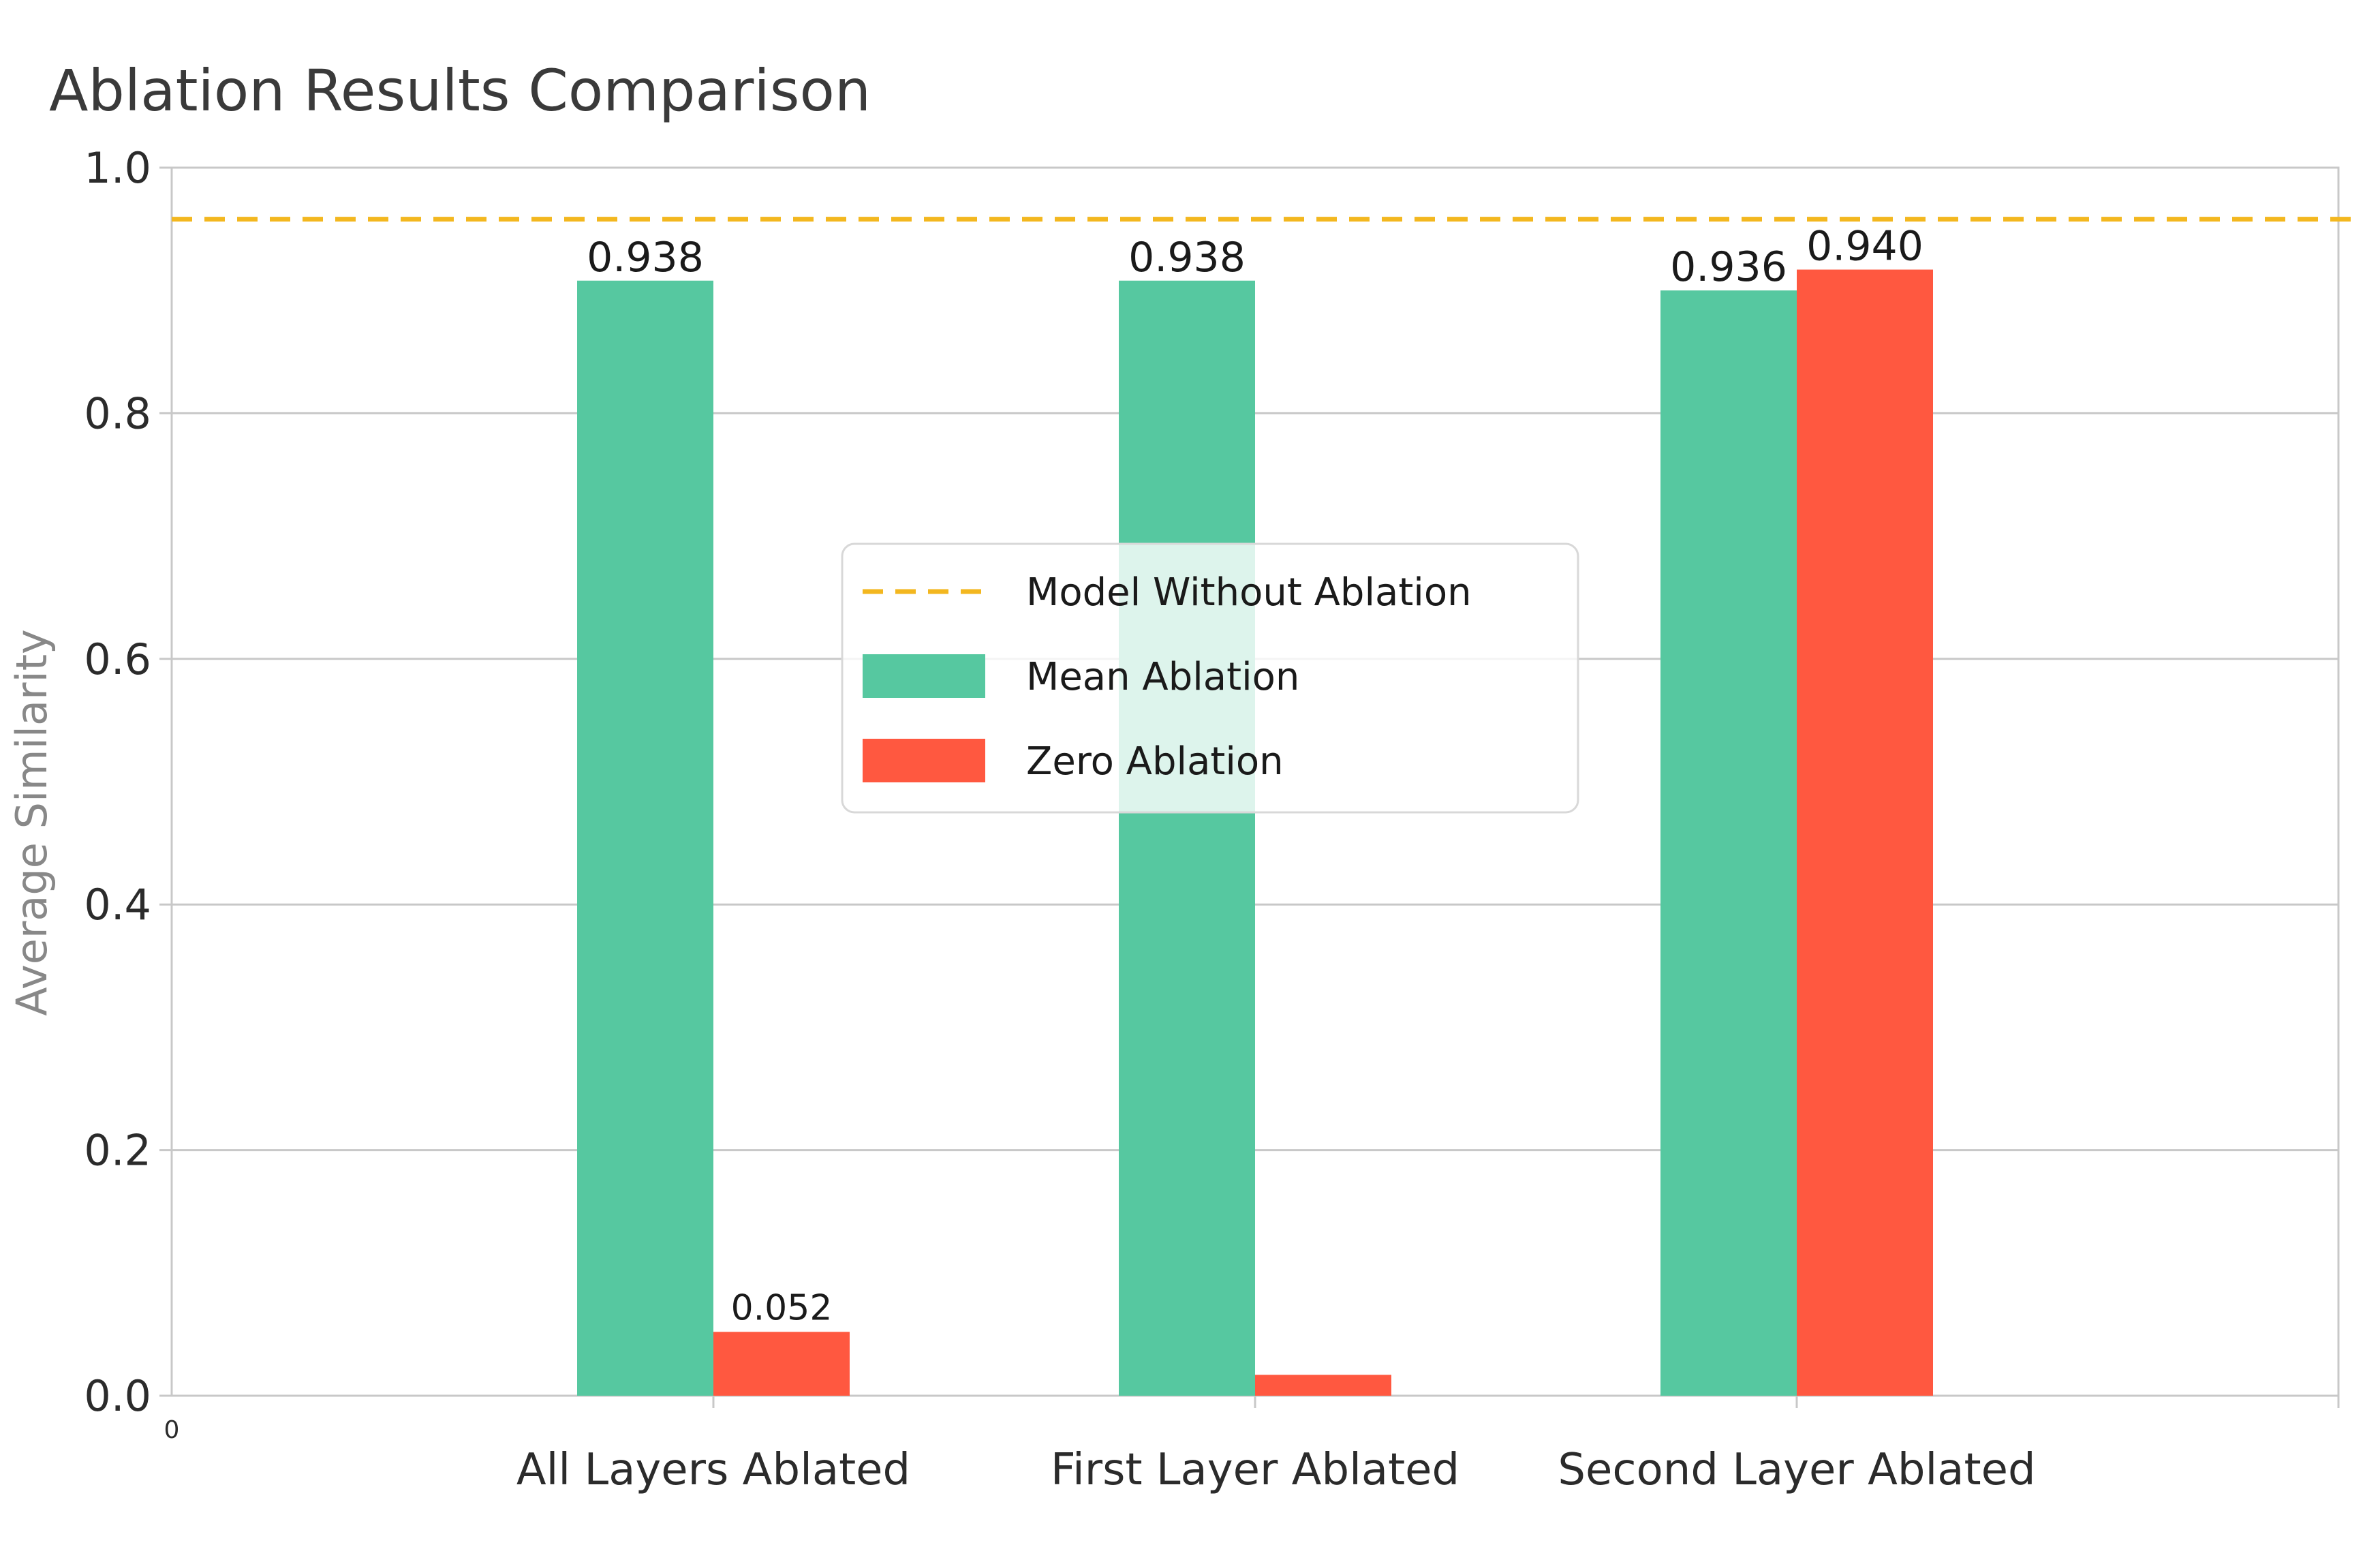 The image size is (2380, 1562). What do you see at coordinates (32, 822) in the screenshot?
I see `y-axis-label: Average Similarity` at bounding box center [32, 822].